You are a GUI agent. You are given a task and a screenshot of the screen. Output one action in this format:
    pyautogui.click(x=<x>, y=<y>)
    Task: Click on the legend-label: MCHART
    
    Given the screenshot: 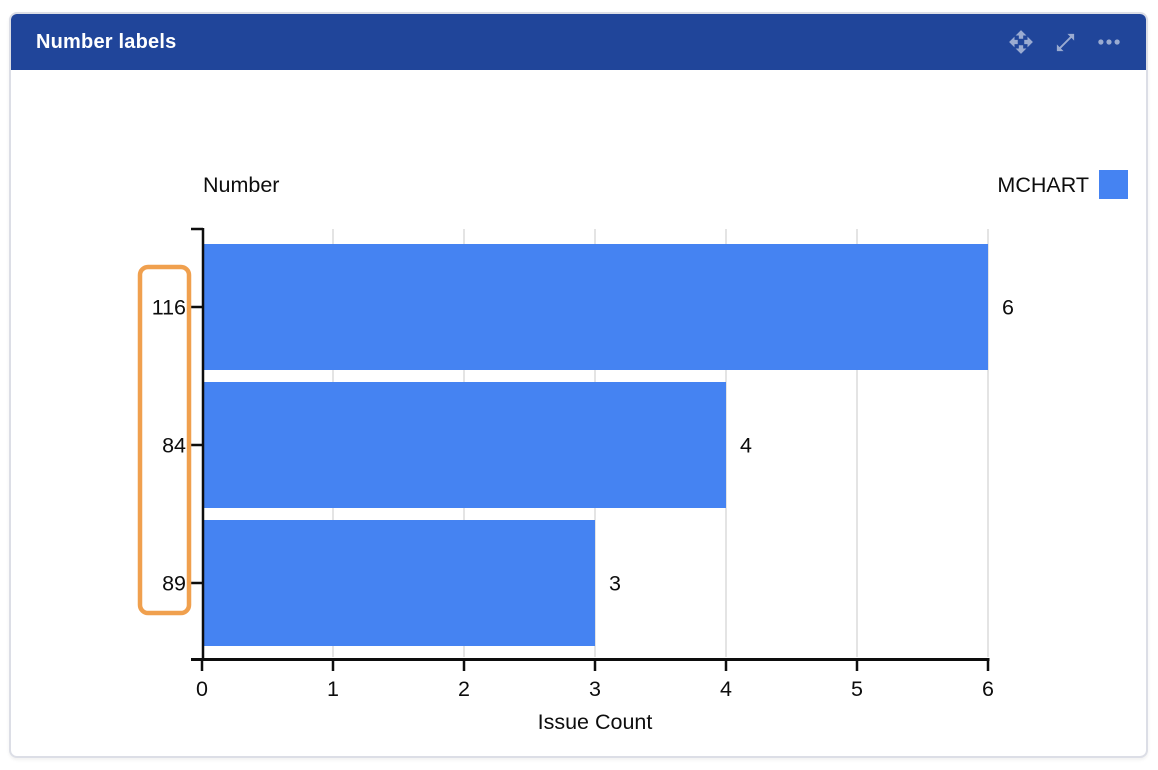 What is the action you would take?
    pyautogui.click(x=1043, y=185)
    